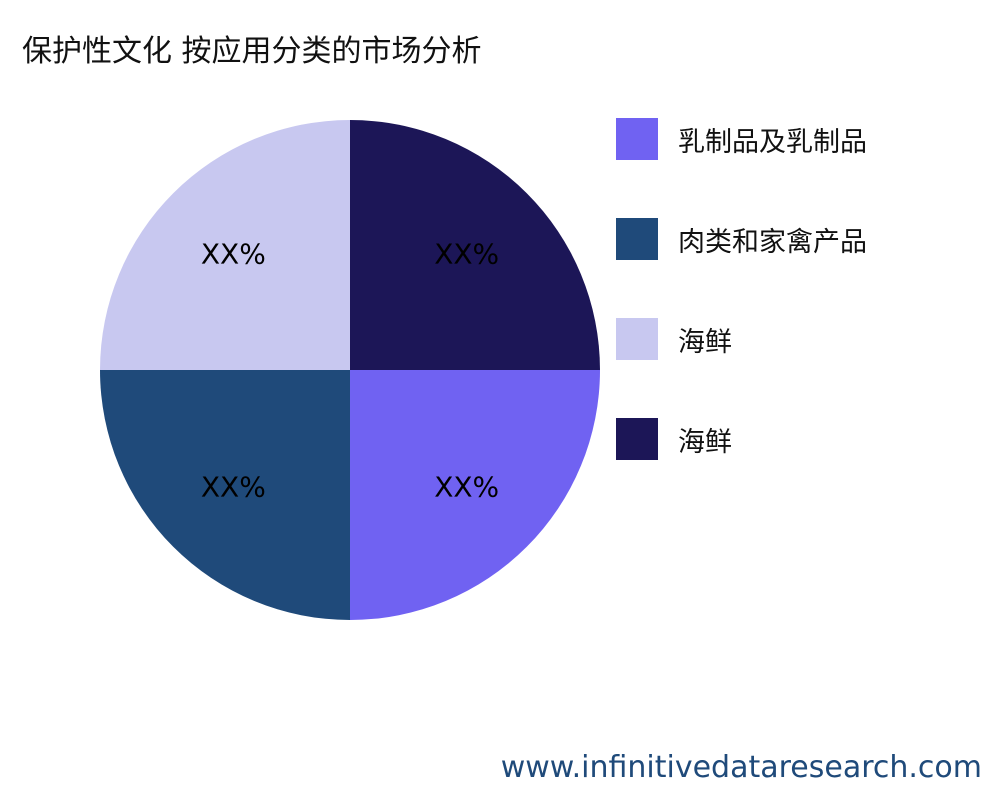 This screenshot has height=800, width=1000. I want to click on footer-url: www.infinitivedataresearch.com, so click(741, 767).